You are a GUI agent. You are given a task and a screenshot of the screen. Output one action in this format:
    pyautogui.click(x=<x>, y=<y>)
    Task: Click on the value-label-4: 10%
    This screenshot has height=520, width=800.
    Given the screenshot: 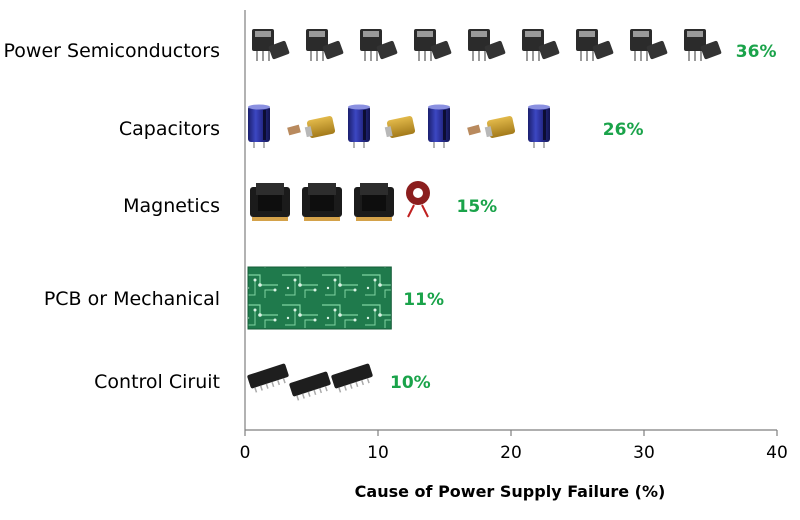 What is the action you would take?
    pyautogui.click(x=410, y=383)
    